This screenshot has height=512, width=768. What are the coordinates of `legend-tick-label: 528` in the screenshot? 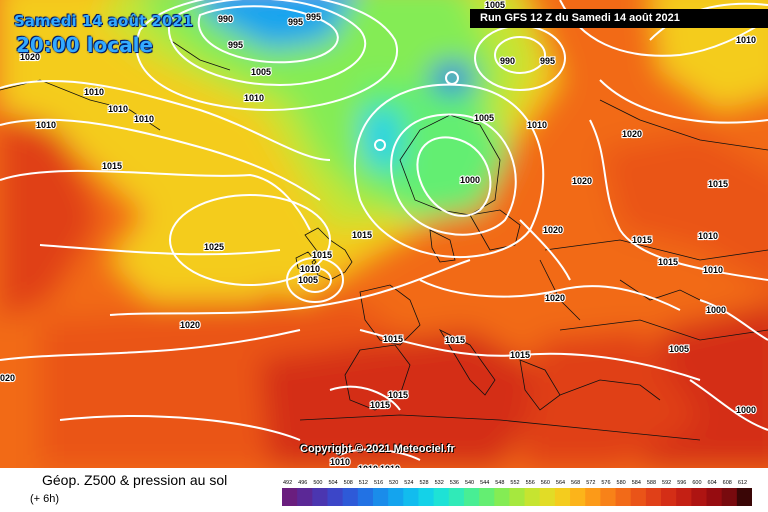 It's located at (423, 483).